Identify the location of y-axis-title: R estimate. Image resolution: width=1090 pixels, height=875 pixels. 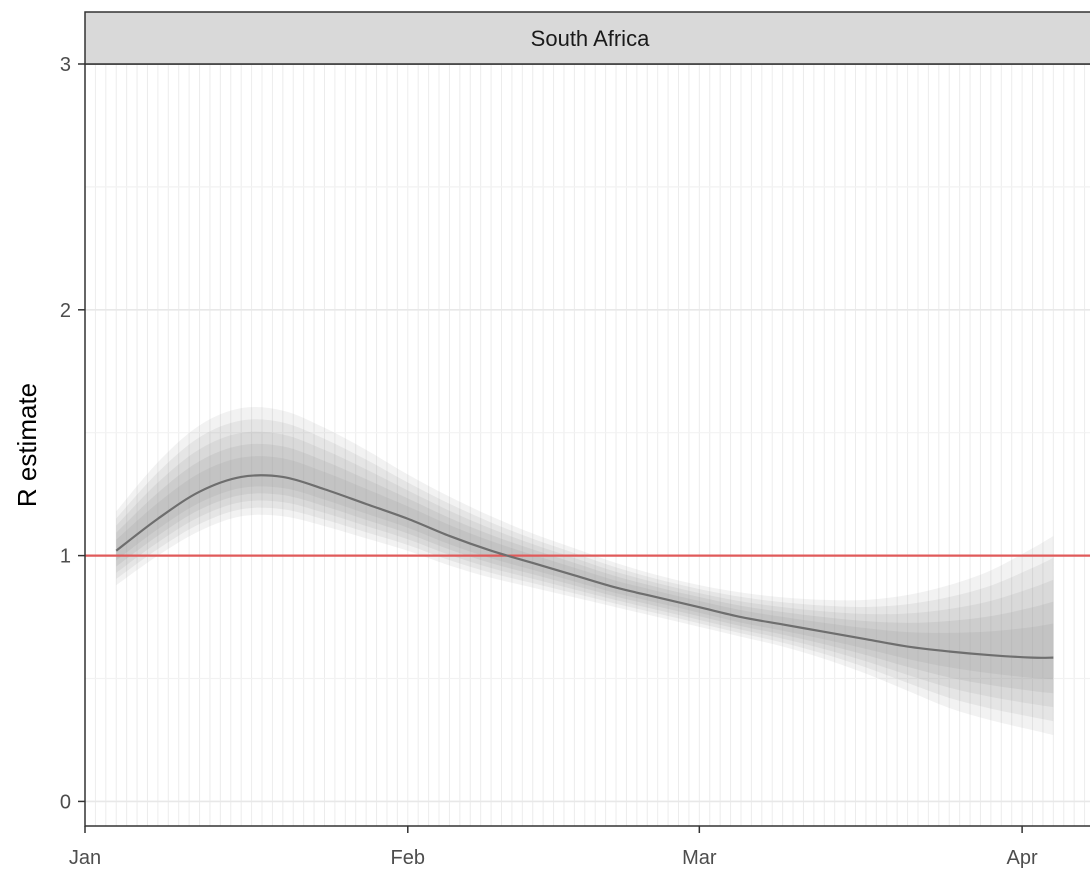
(27, 445).